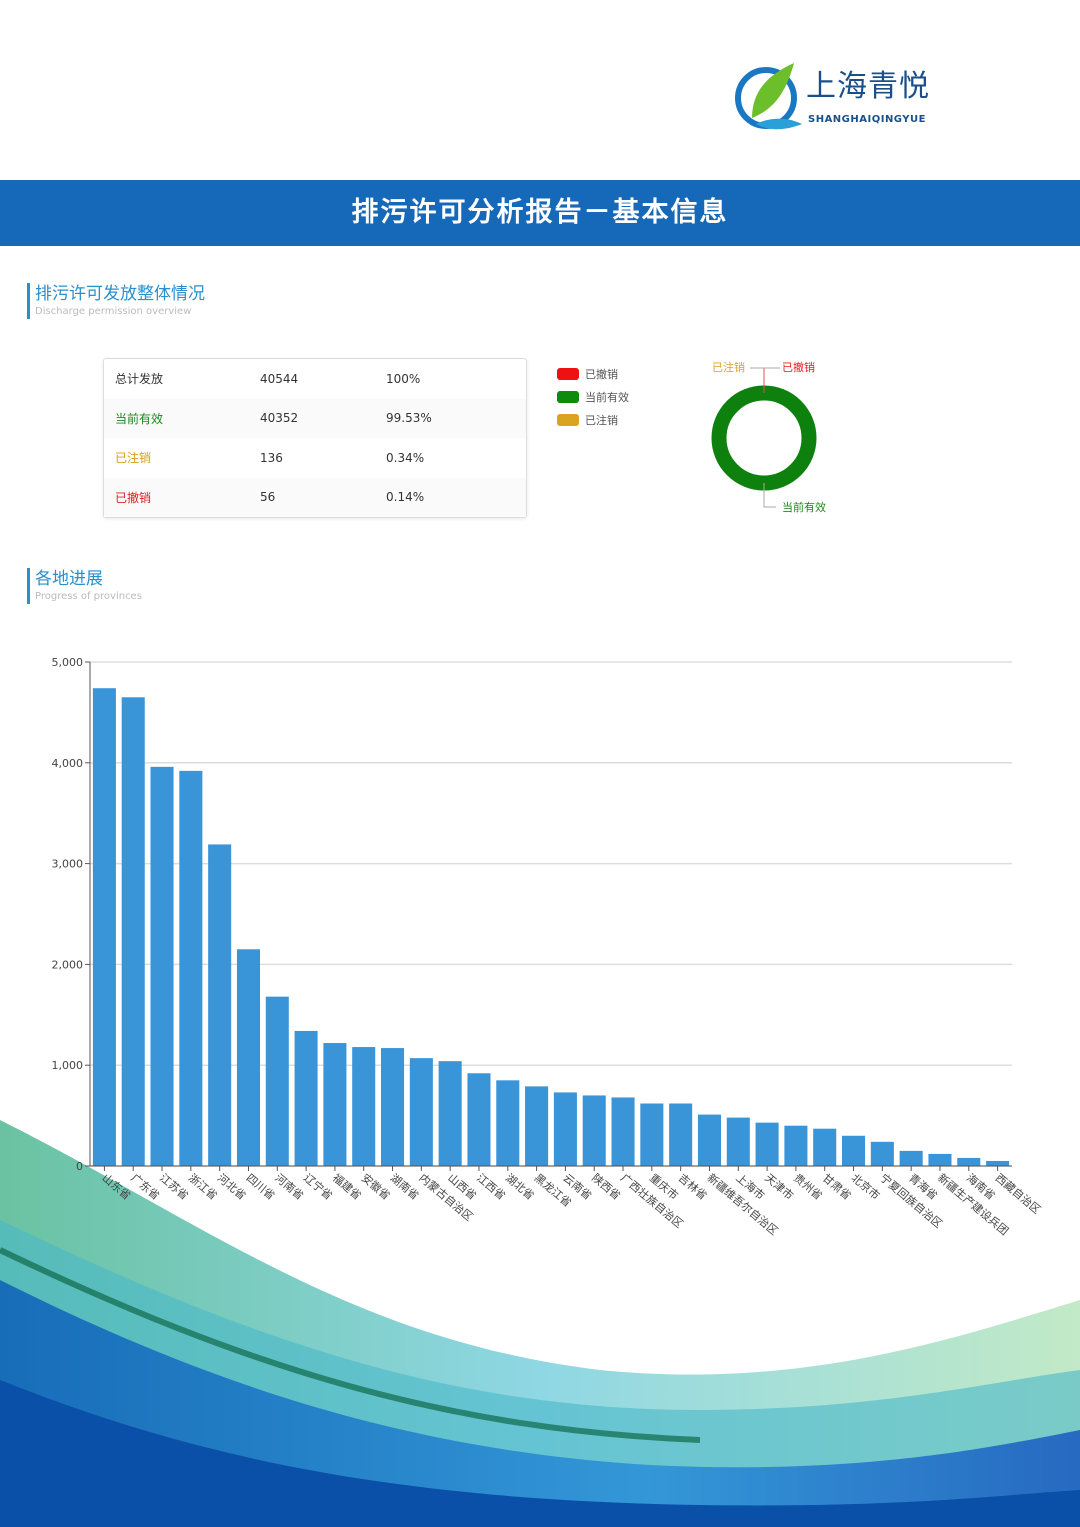  Describe the element at coordinates (145, 1186) in the screenshot. I see `x-tick-label: 广东省` at that location.